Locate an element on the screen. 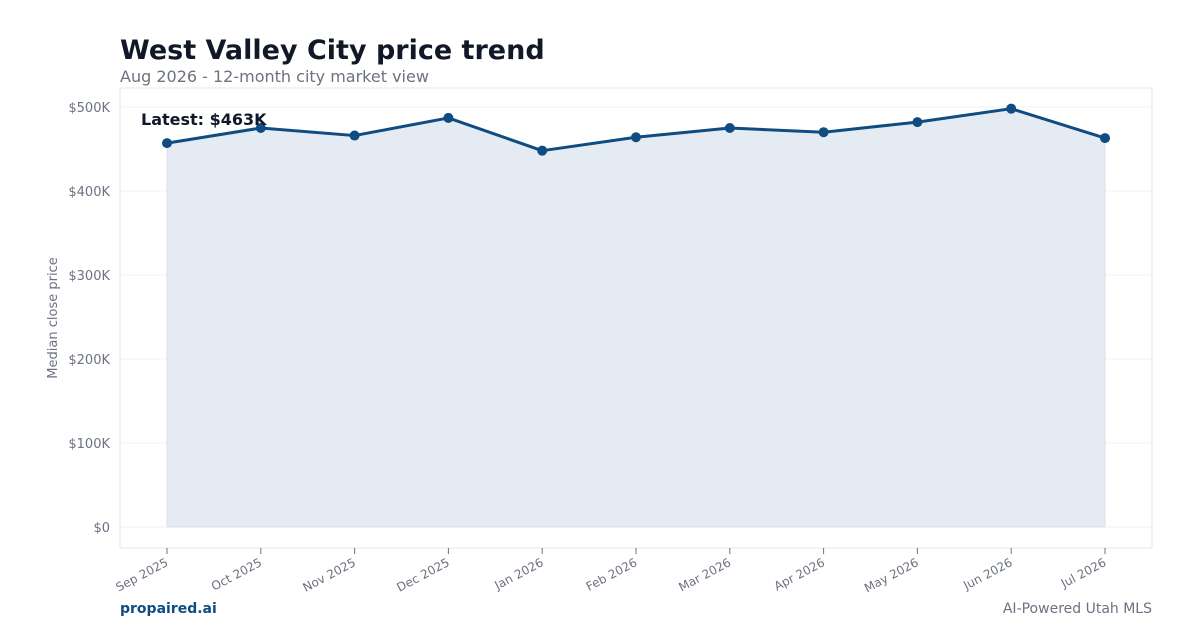  y-tick-label: $100K is located at coordinates (89, 444).